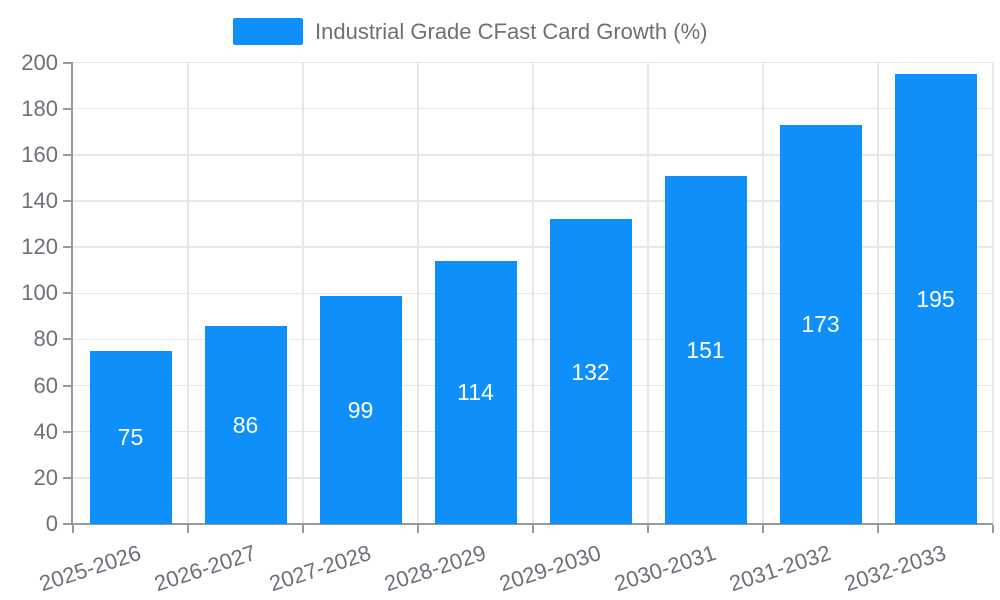  What do you see at coordinates (665, 568) in the screenshot?
I see `x-axis-label: 2030-2031` at bounding box center [665, 568].